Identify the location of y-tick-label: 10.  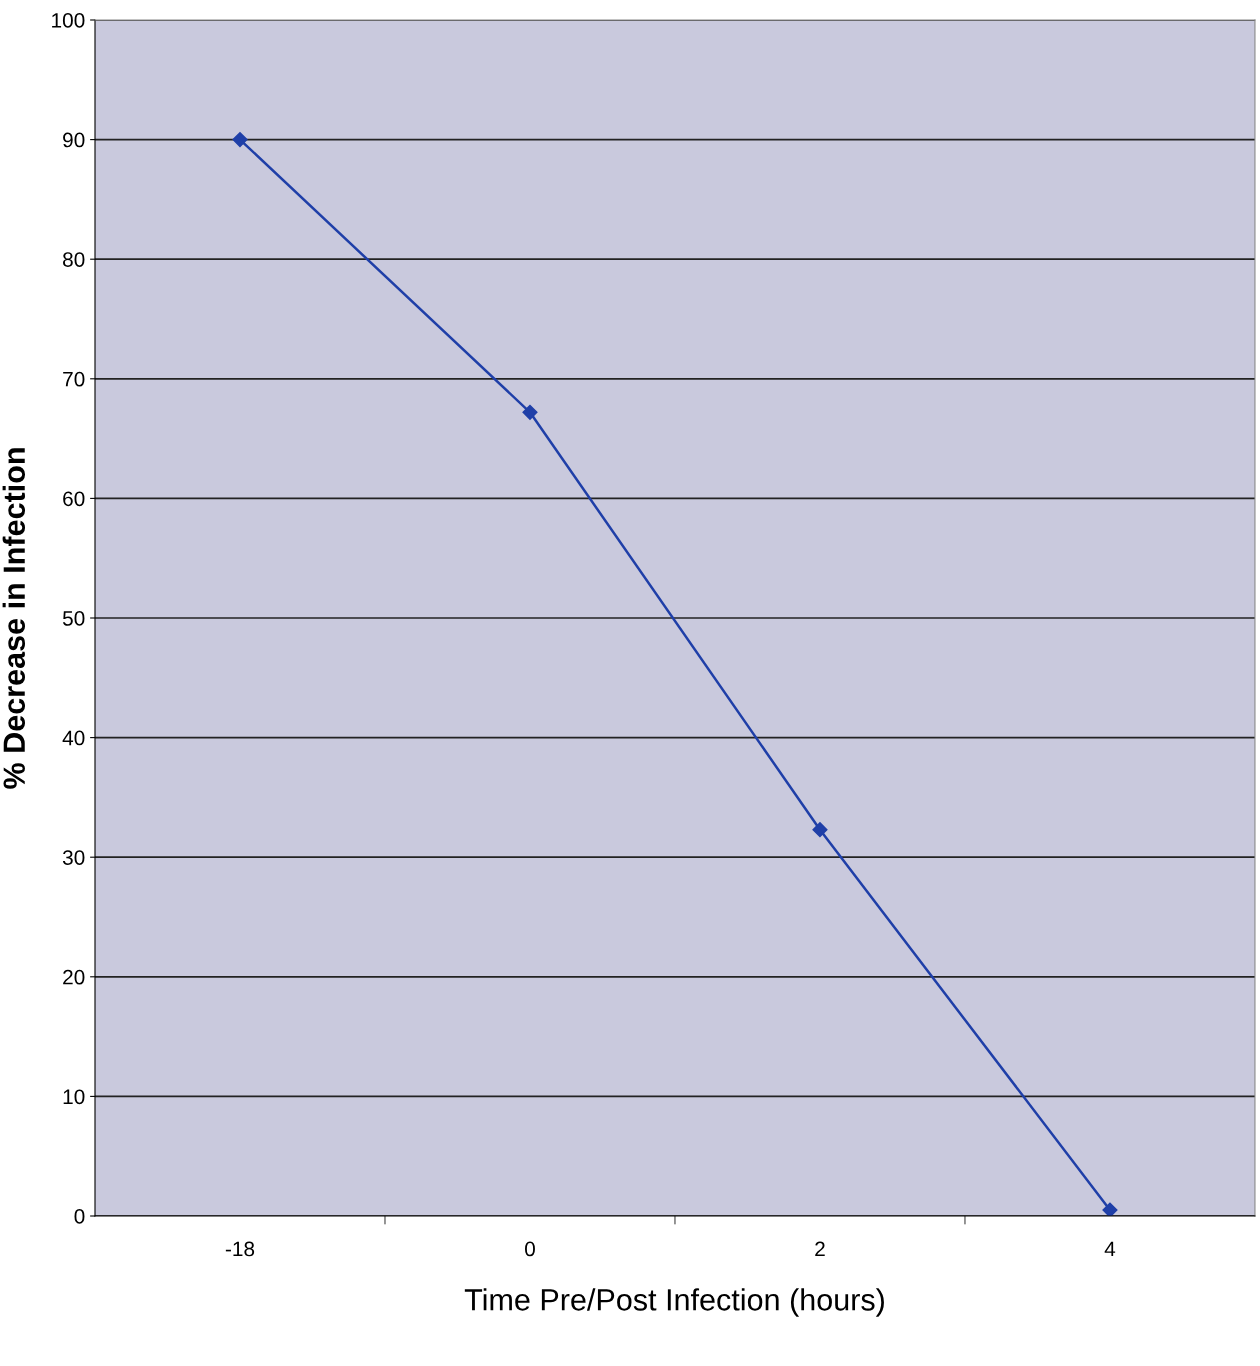
(74, 1097).